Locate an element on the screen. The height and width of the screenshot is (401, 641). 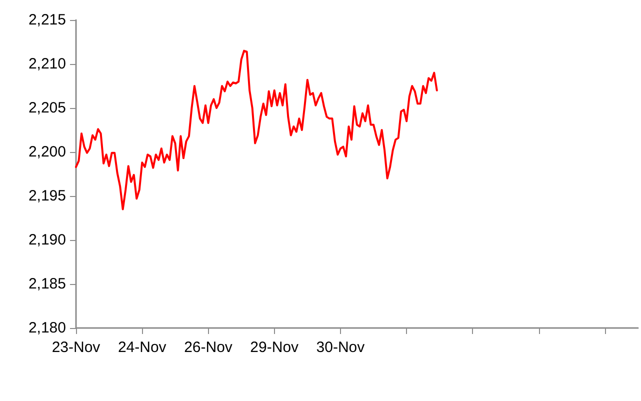
x-tick-label: 30-Nov is located at coordinates (341, 347).